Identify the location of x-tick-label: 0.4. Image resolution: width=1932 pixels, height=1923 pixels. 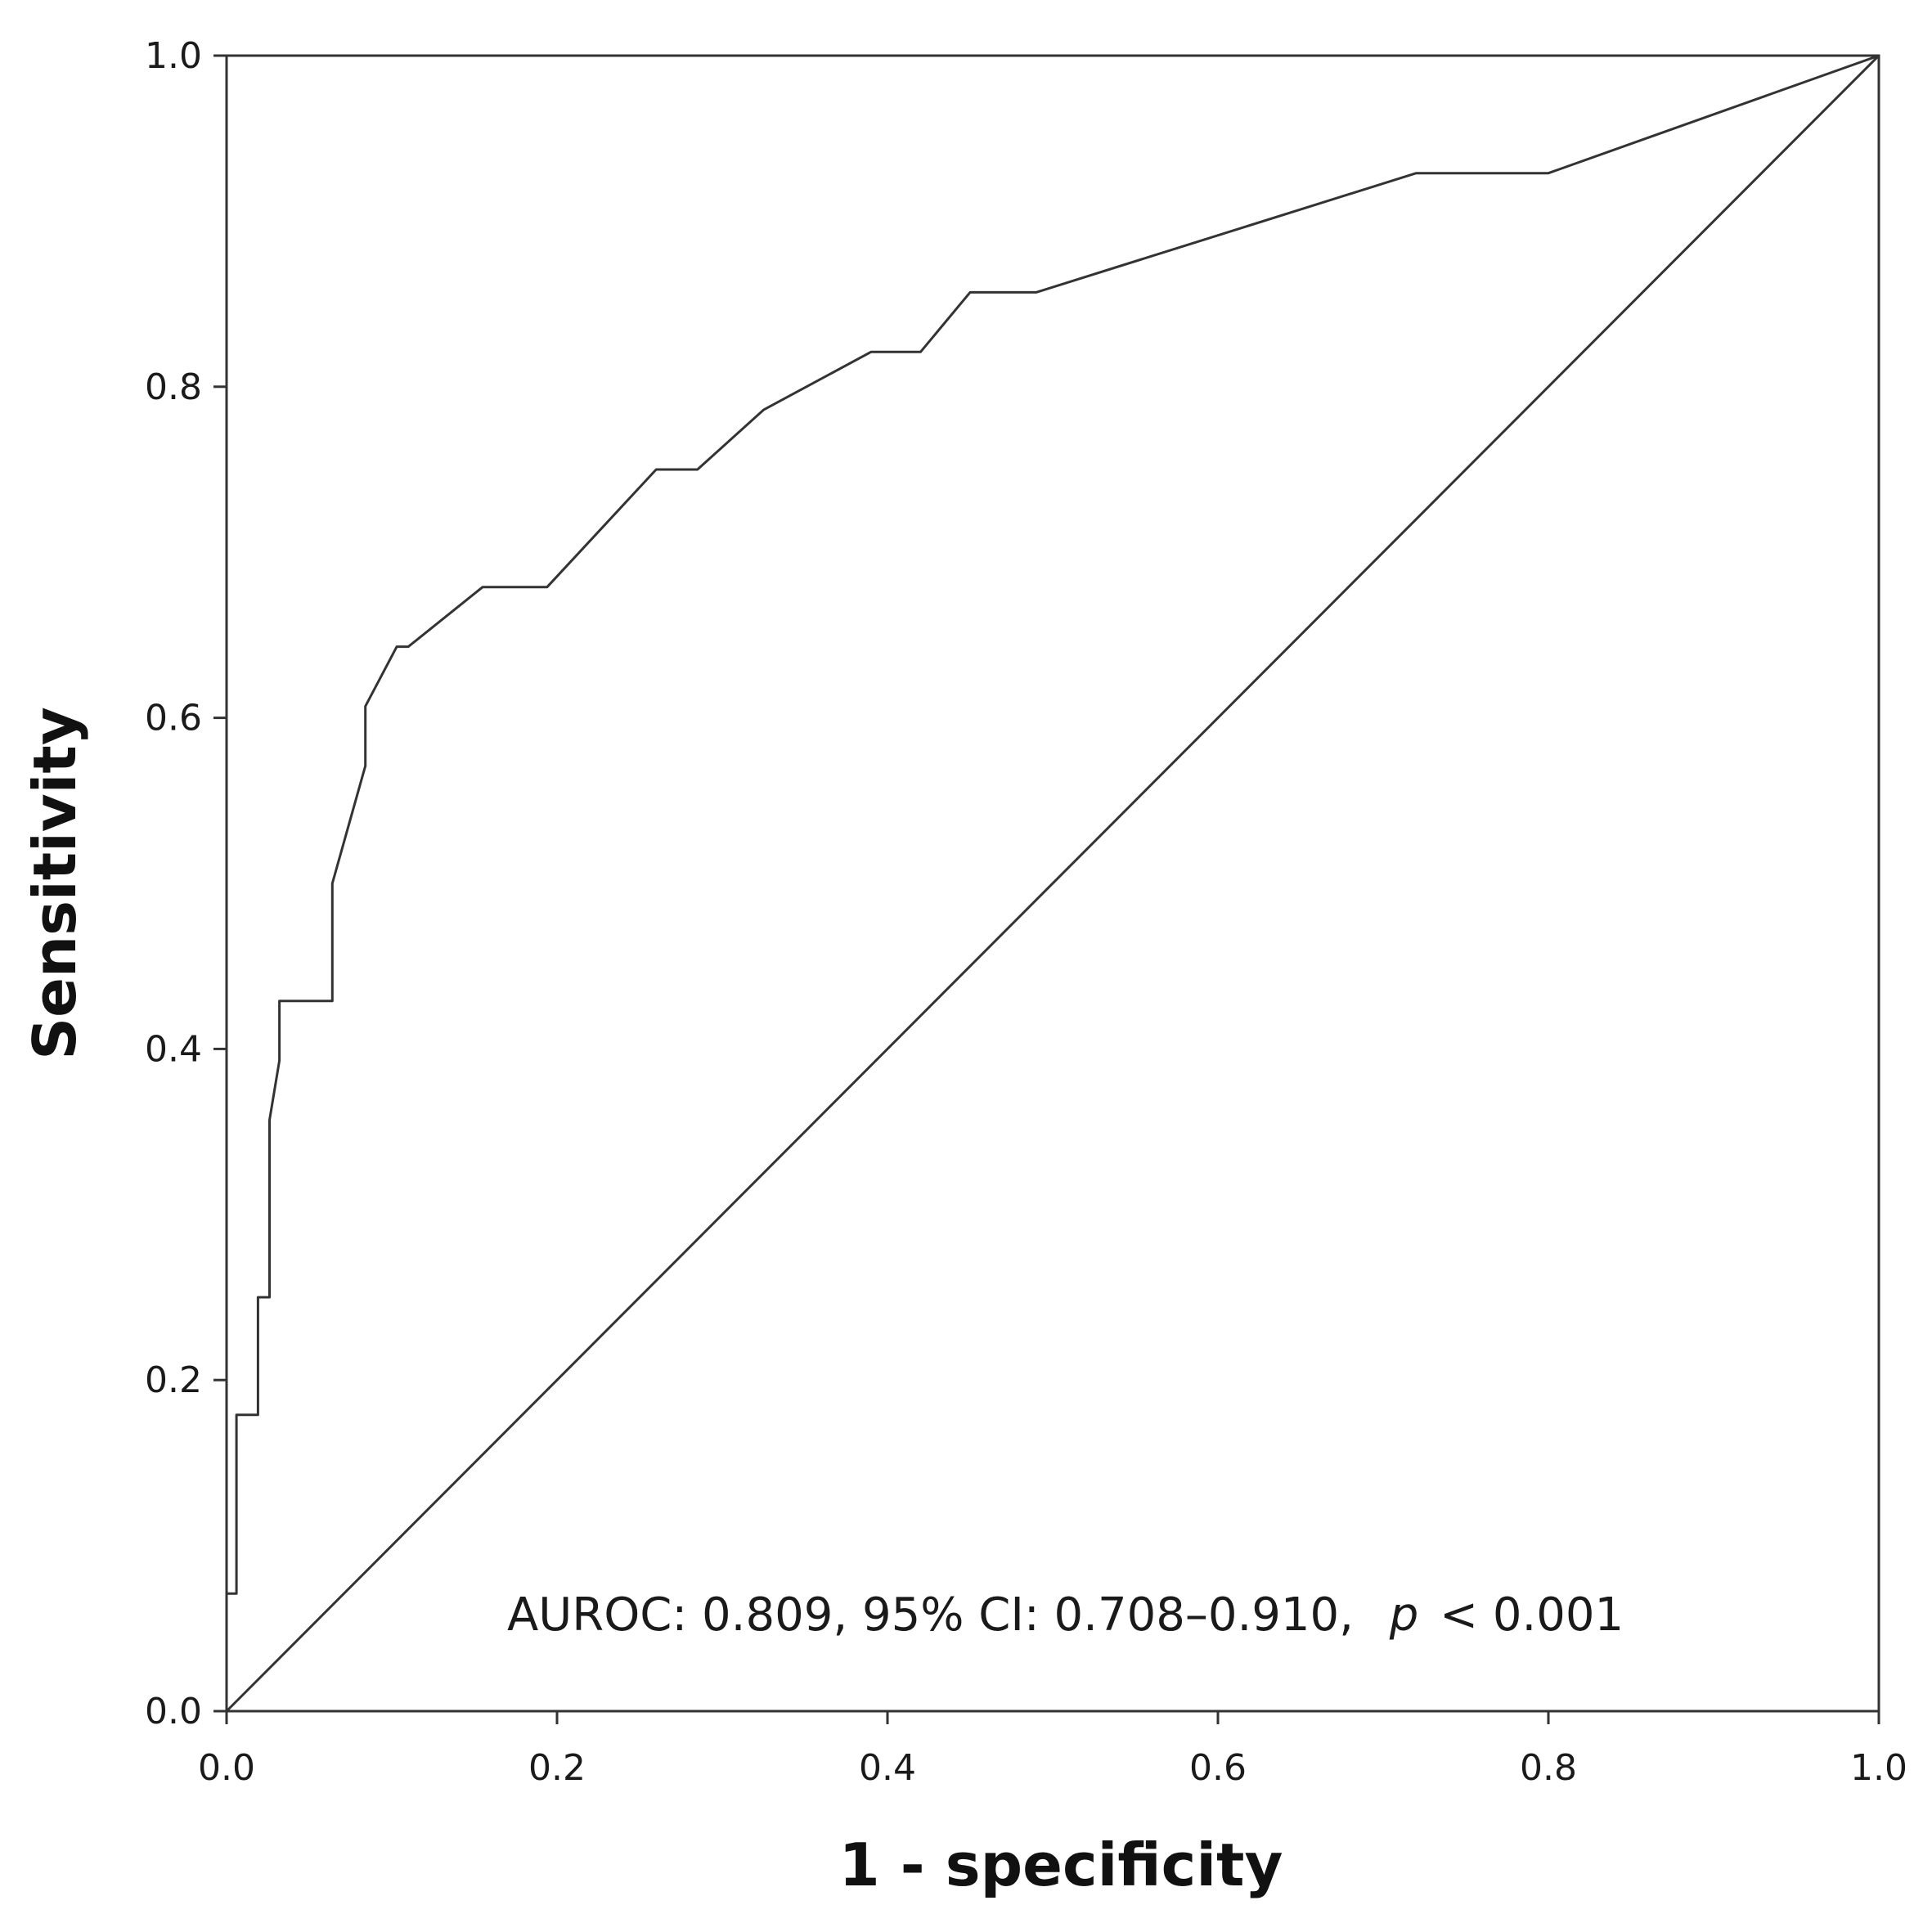
(887, 1768).